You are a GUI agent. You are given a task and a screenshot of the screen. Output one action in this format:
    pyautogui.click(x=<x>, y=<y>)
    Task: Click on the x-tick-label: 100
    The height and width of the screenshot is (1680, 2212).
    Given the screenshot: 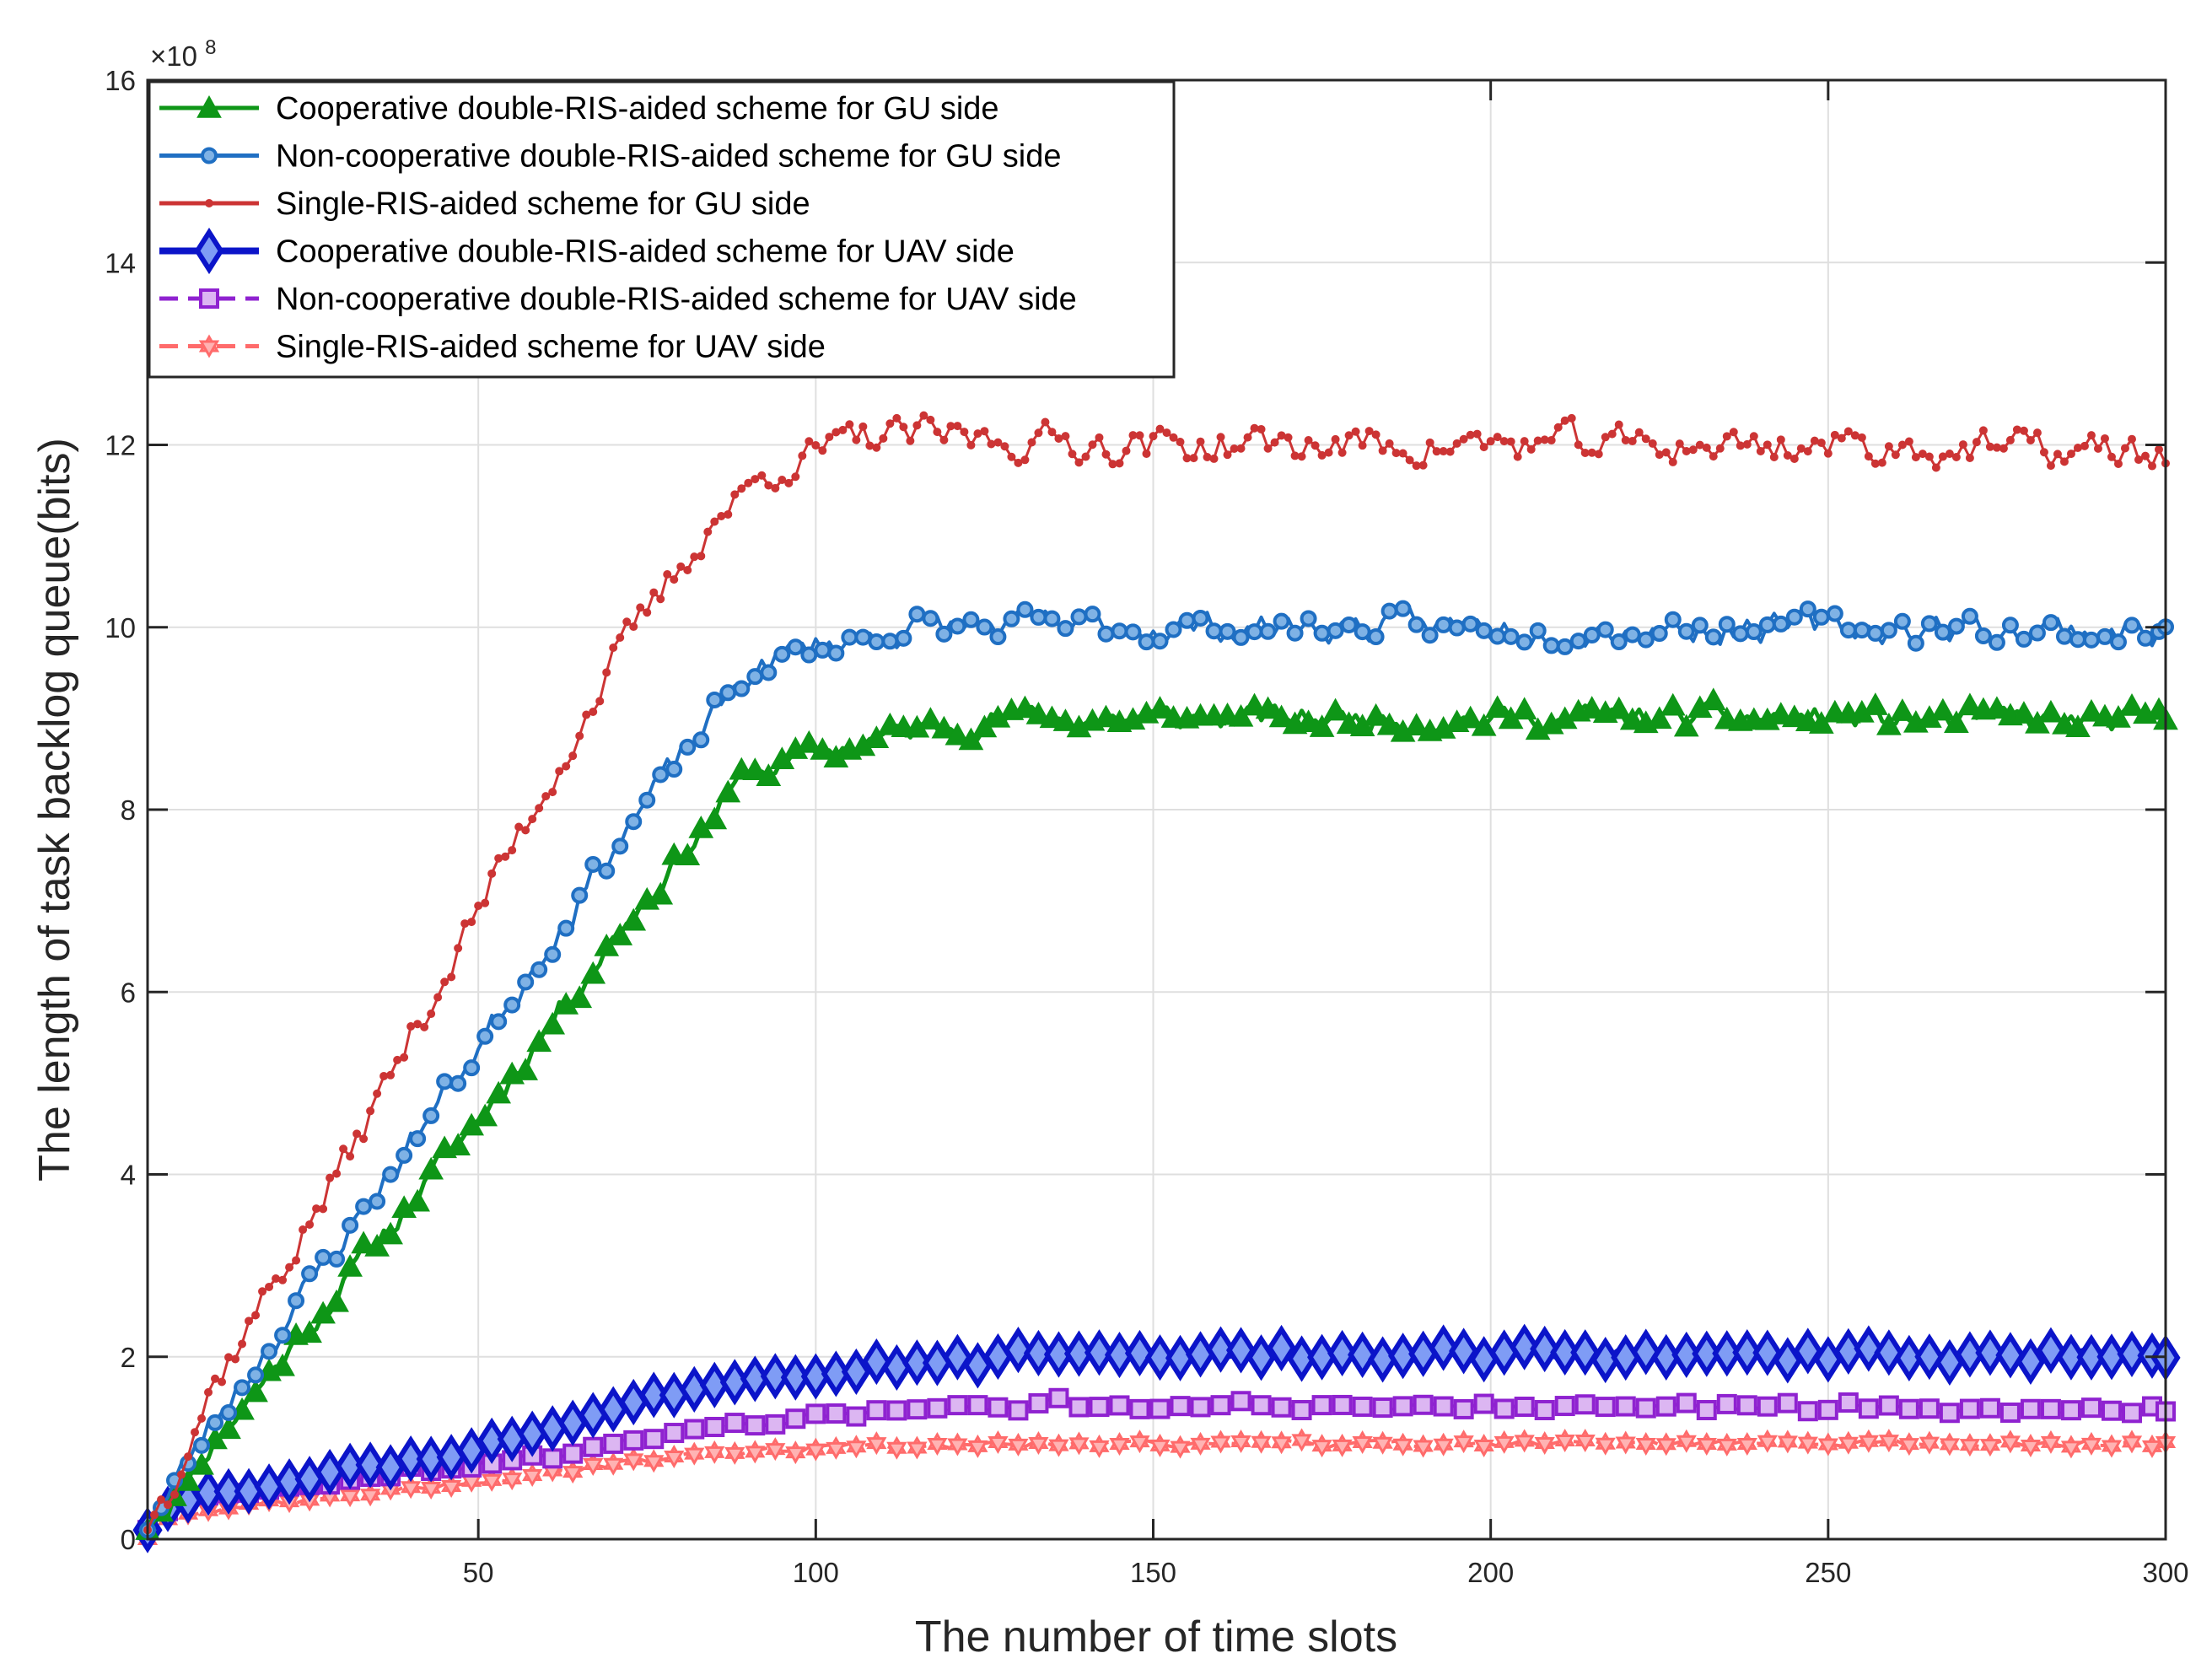 What is the action you would take?
    pyautogui.click(x=816, y=1572)
    